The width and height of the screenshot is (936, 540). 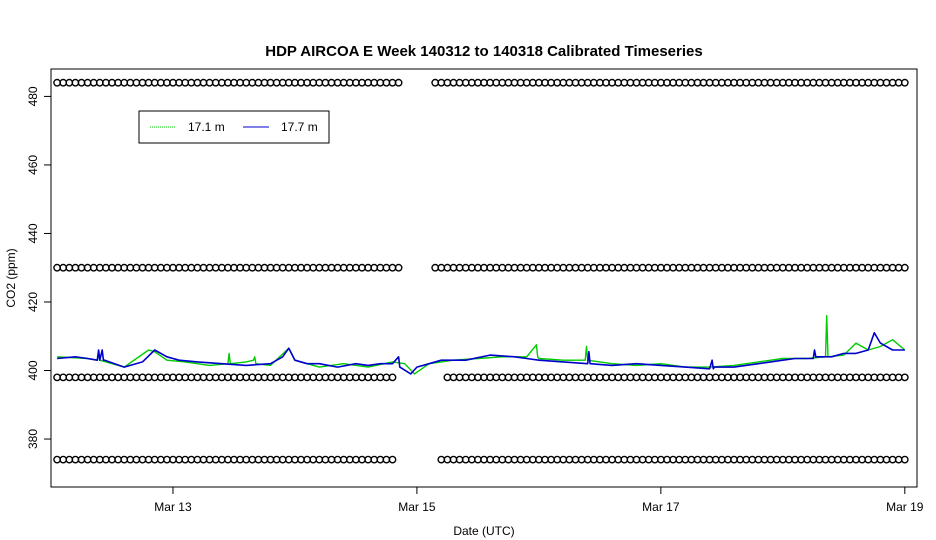 What do you see at coordinates (905, 507) in the screenshot?
I see `x-tick-label: Mar 19` at bounding box center [905, 507].